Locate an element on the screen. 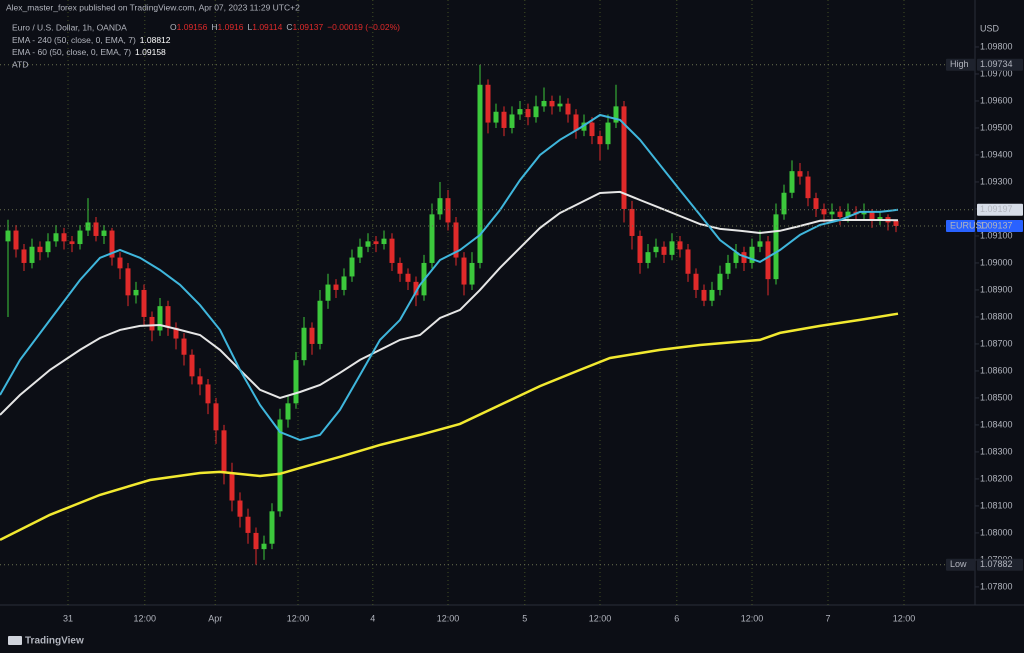 This screenshot has width=1024, height=653. change: −0.00019 (−0.02%) is located at coordinates (363, 27).